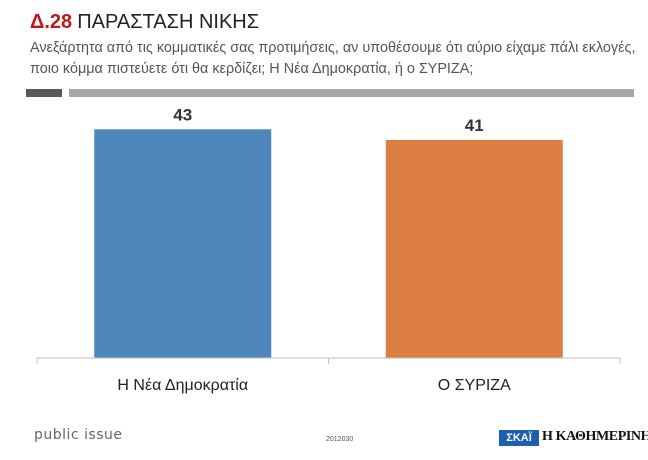 The image size is (648, 460). I want to click on header-rule-light, so click(351, 93).